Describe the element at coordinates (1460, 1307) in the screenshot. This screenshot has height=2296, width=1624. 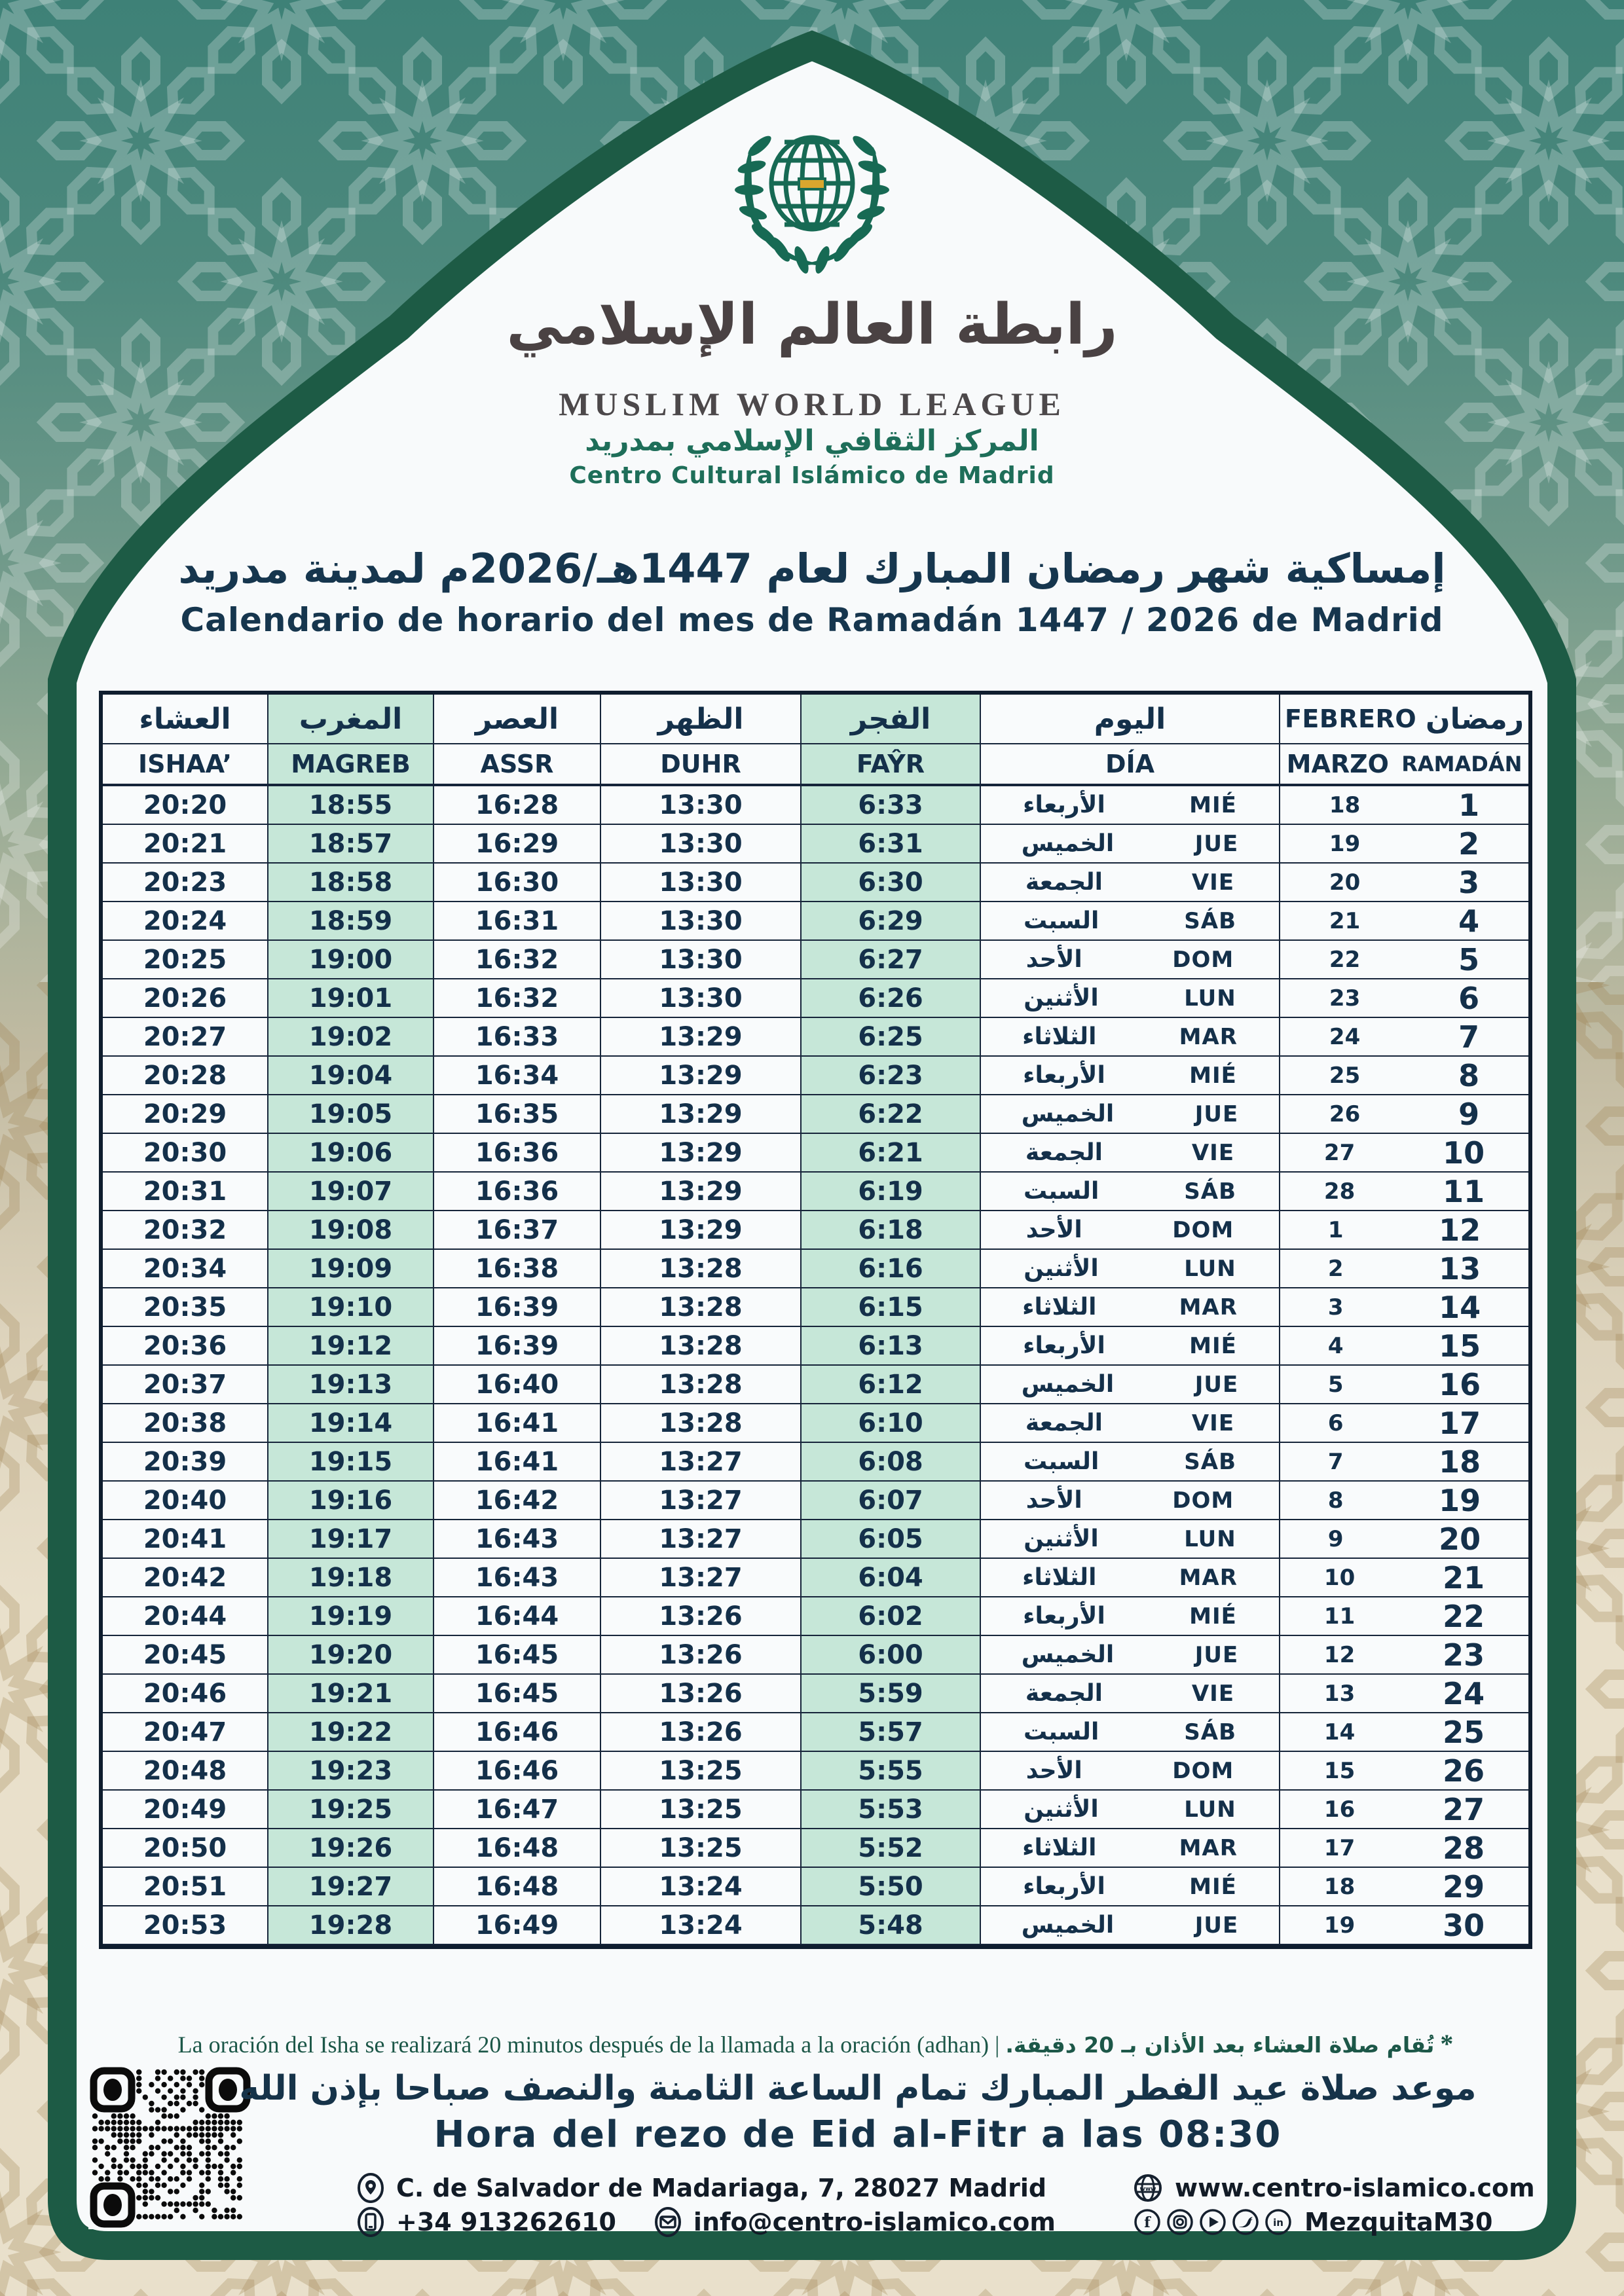
I see `ramadan-day: 14` at that location.